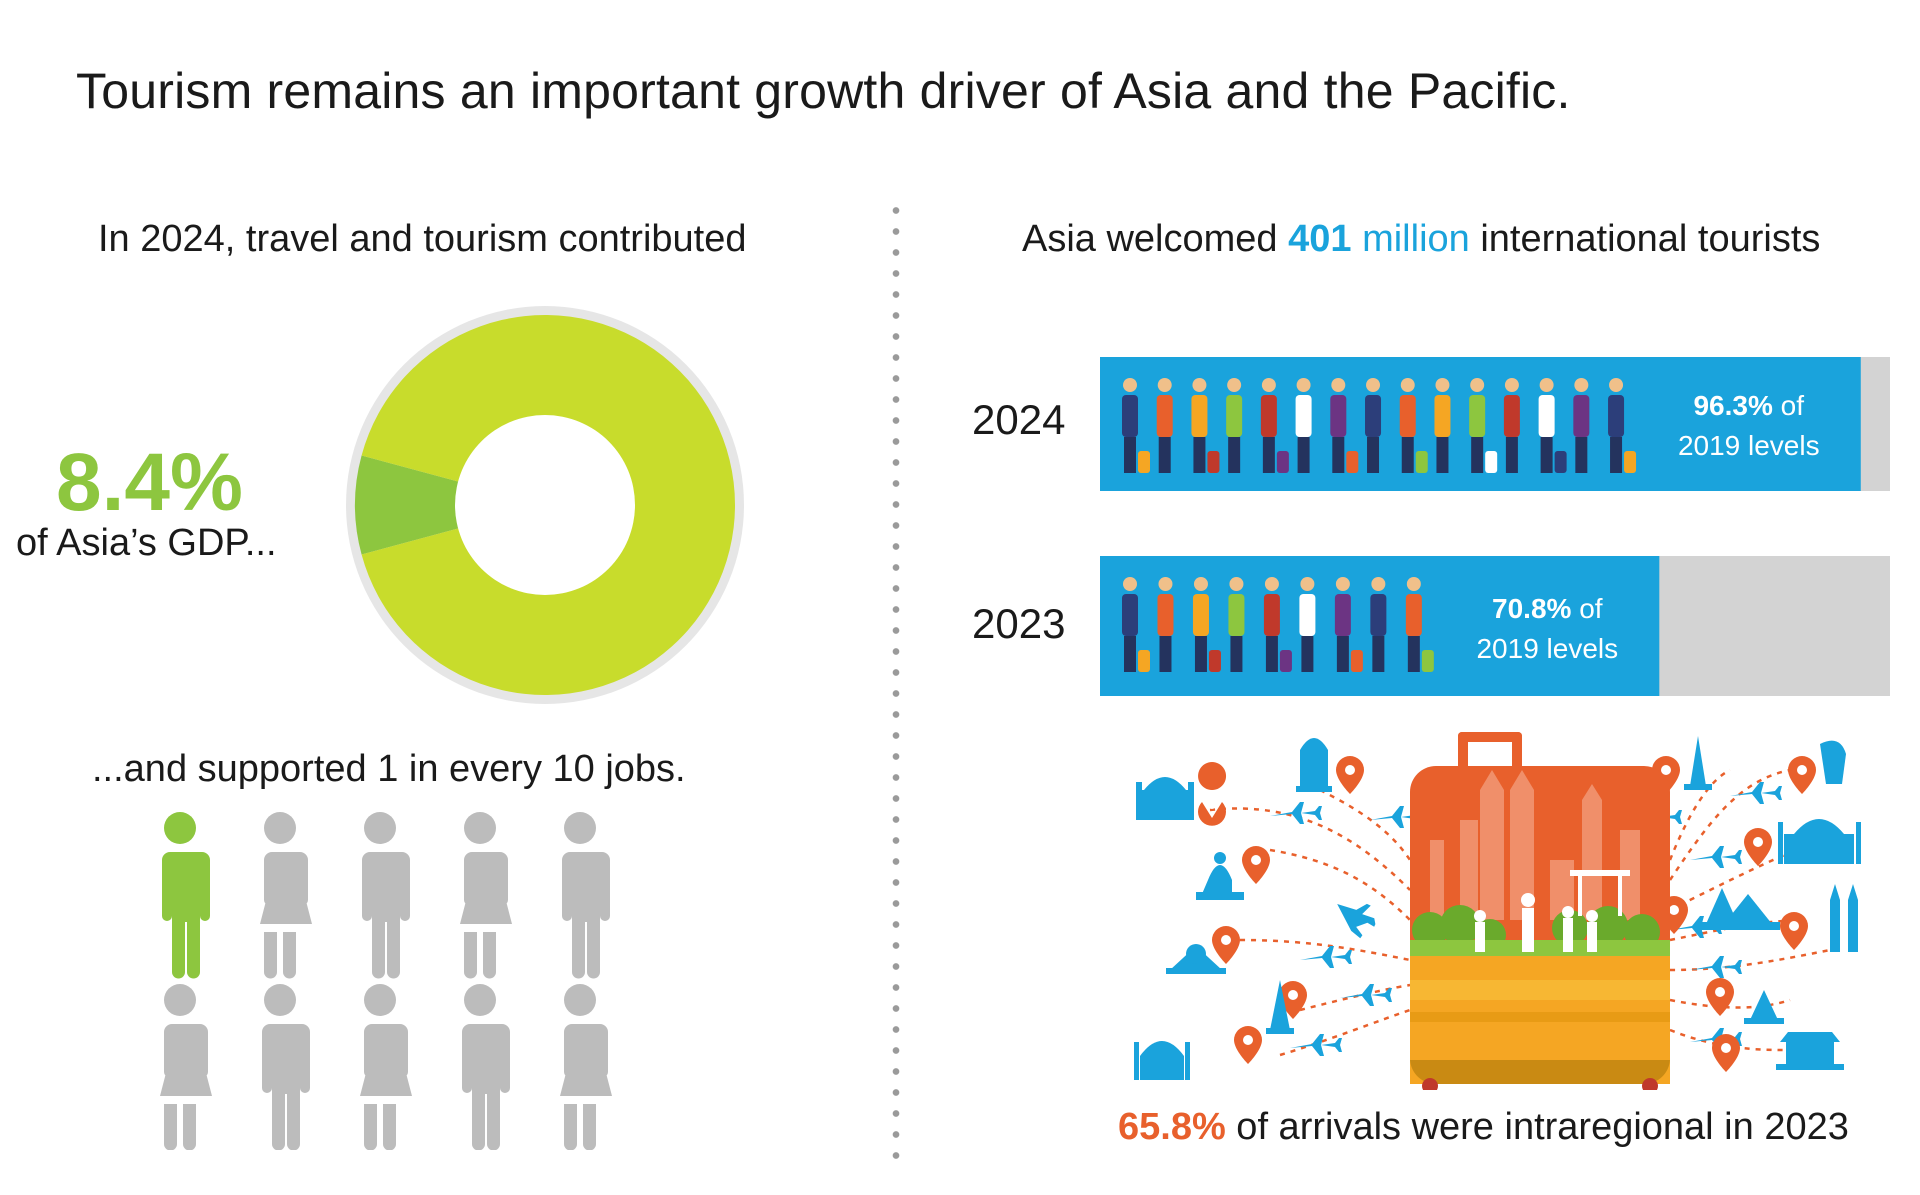 Image resolution: width=1920 pixels, height=1195 pixels. What do you see at coordinates (1537, 1127) in the screenshot?
I see `intraregional-text: of arrivals were intraregional in 2023` at bounding box center [1537, 1127].